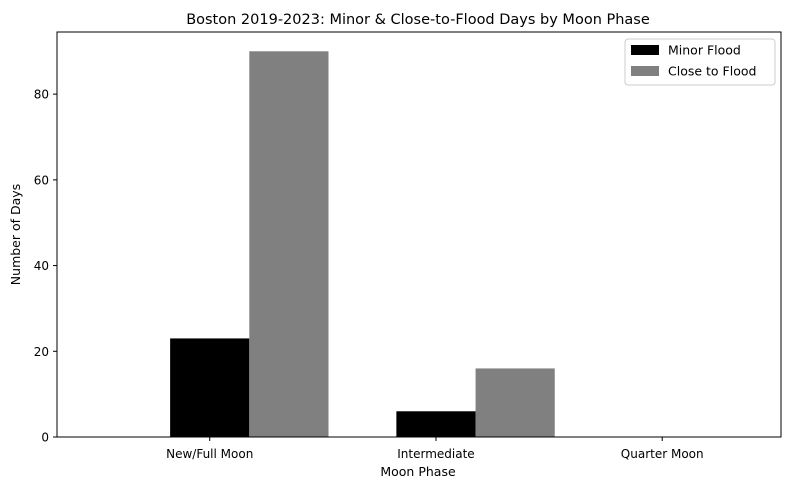 The height and width of the screenshot is (490, 790). Describe the element at coordinates (45, 438) in the screenshot. I see `y-tick-label: 0` at that location.